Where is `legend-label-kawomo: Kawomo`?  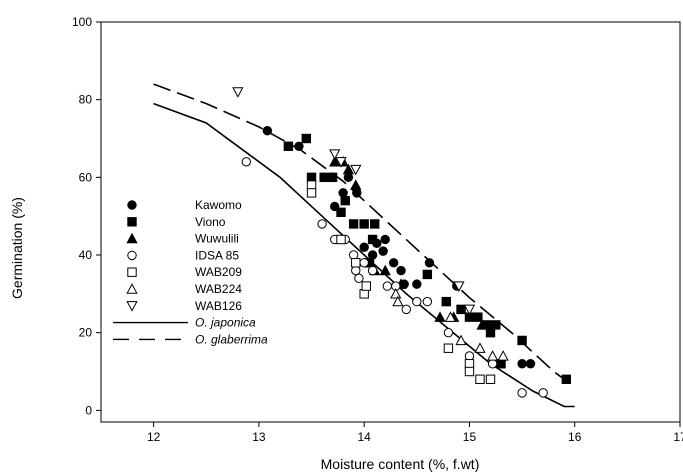
legend-label-kawomo: Kawomo is located at coordinates (218, 205).